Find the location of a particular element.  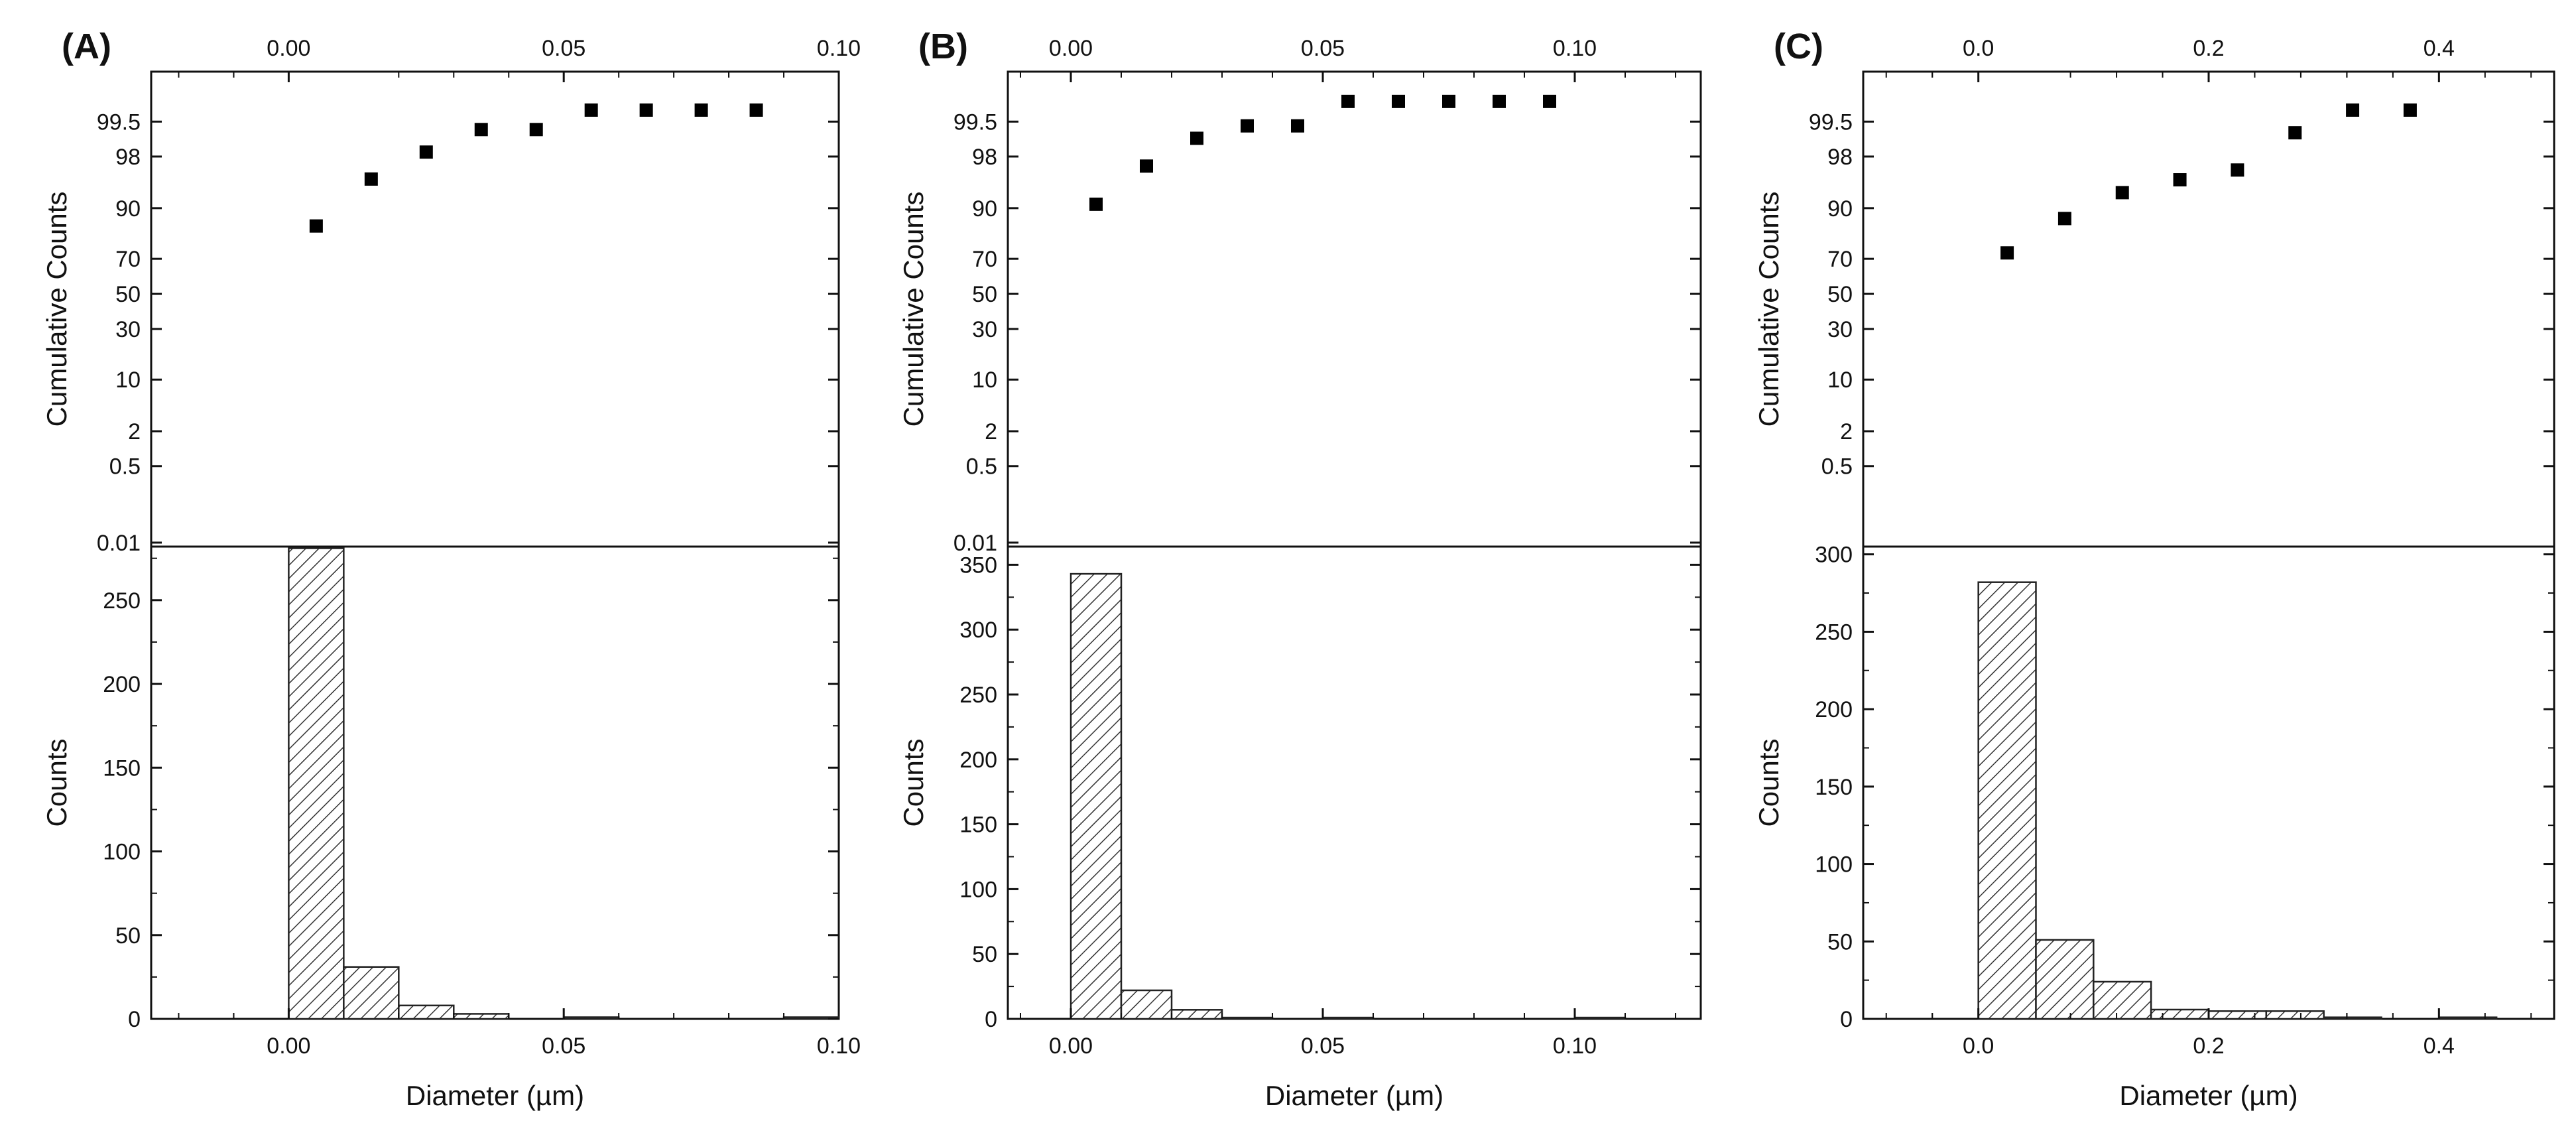

top-axis-tick-label: 0.2 is located at coordinates (2208, 48).